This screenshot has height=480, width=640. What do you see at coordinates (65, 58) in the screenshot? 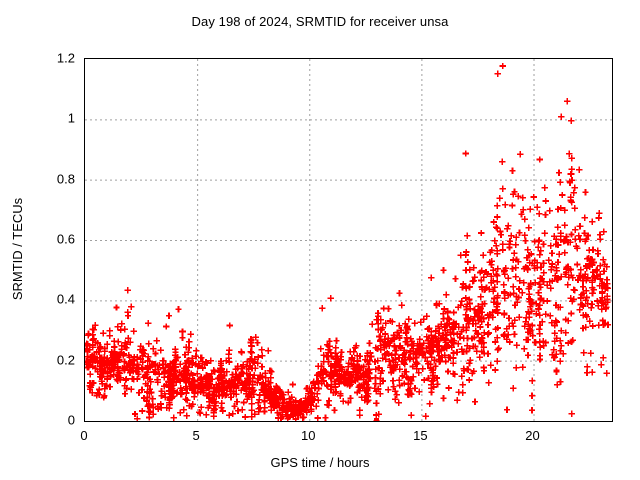
I see `y-tick-label: 1.2` at bounding box center [65, 58].